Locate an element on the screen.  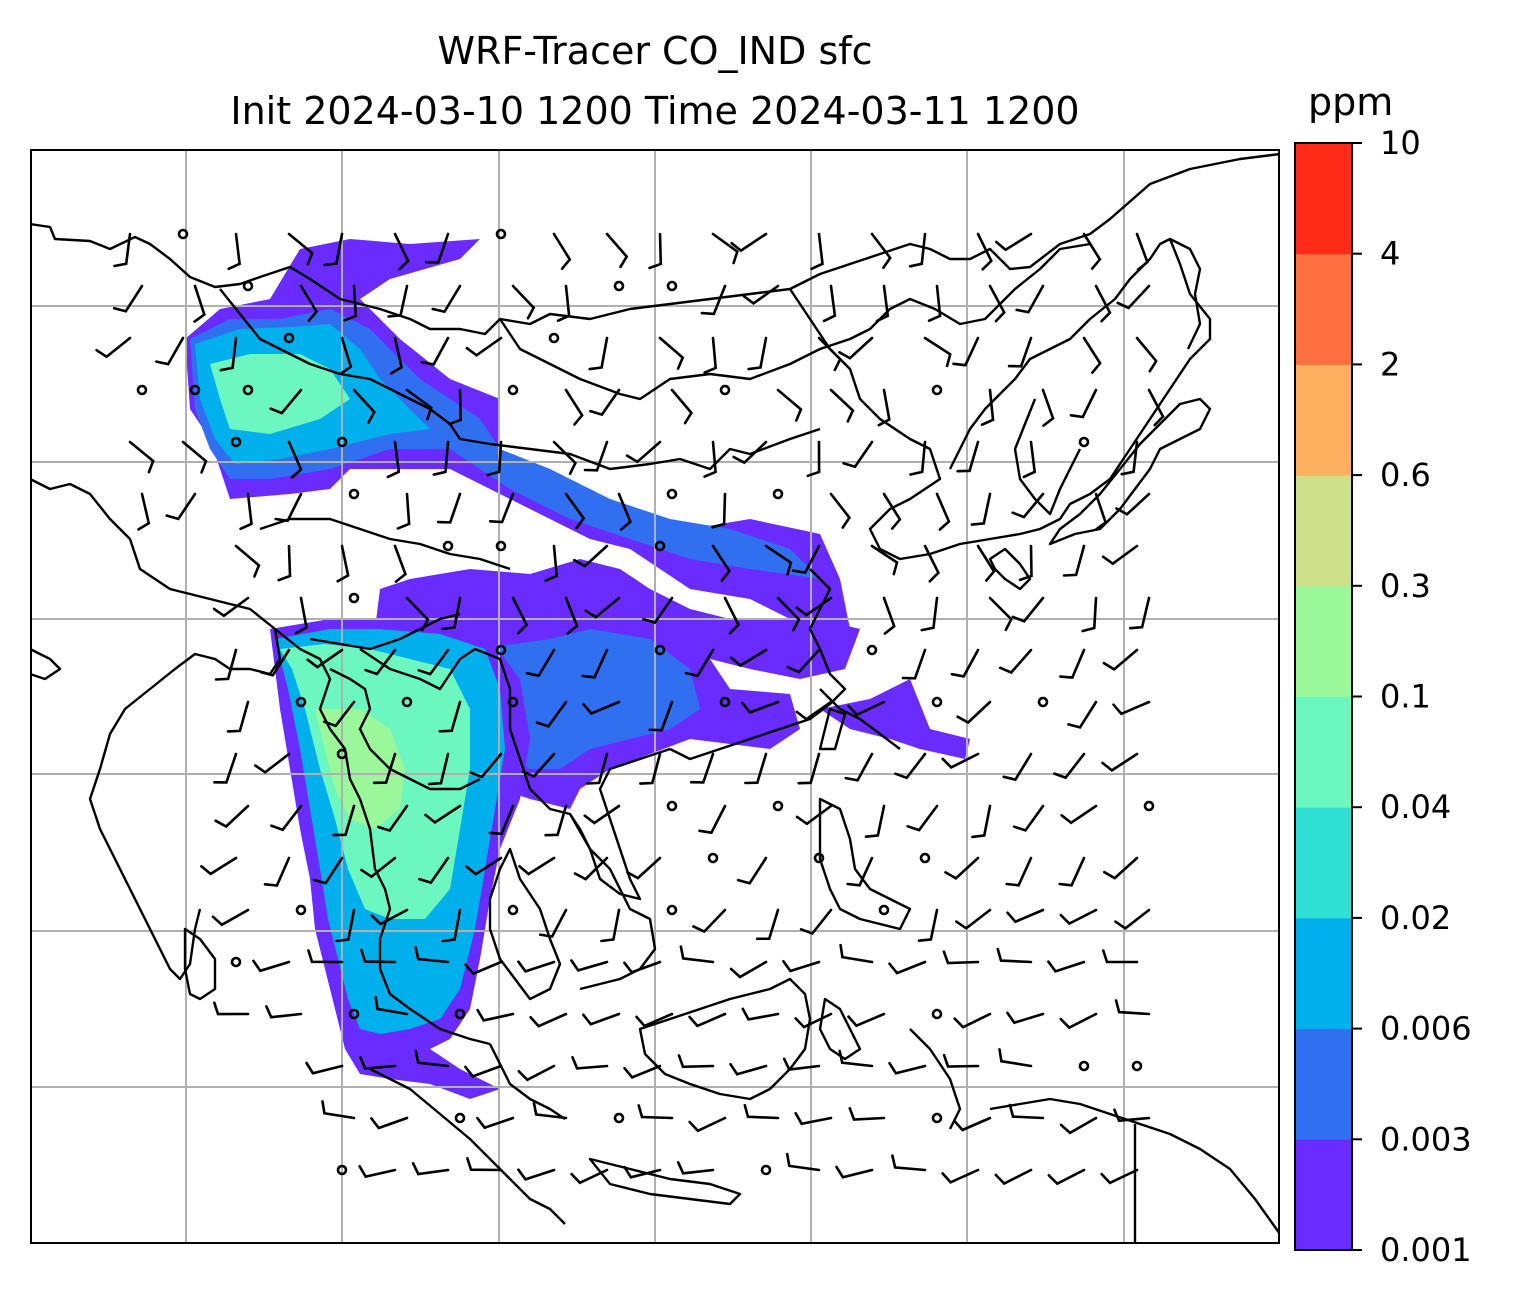
colorbar-tick-label: 0.006 is located at coordinates (1426, 1029).